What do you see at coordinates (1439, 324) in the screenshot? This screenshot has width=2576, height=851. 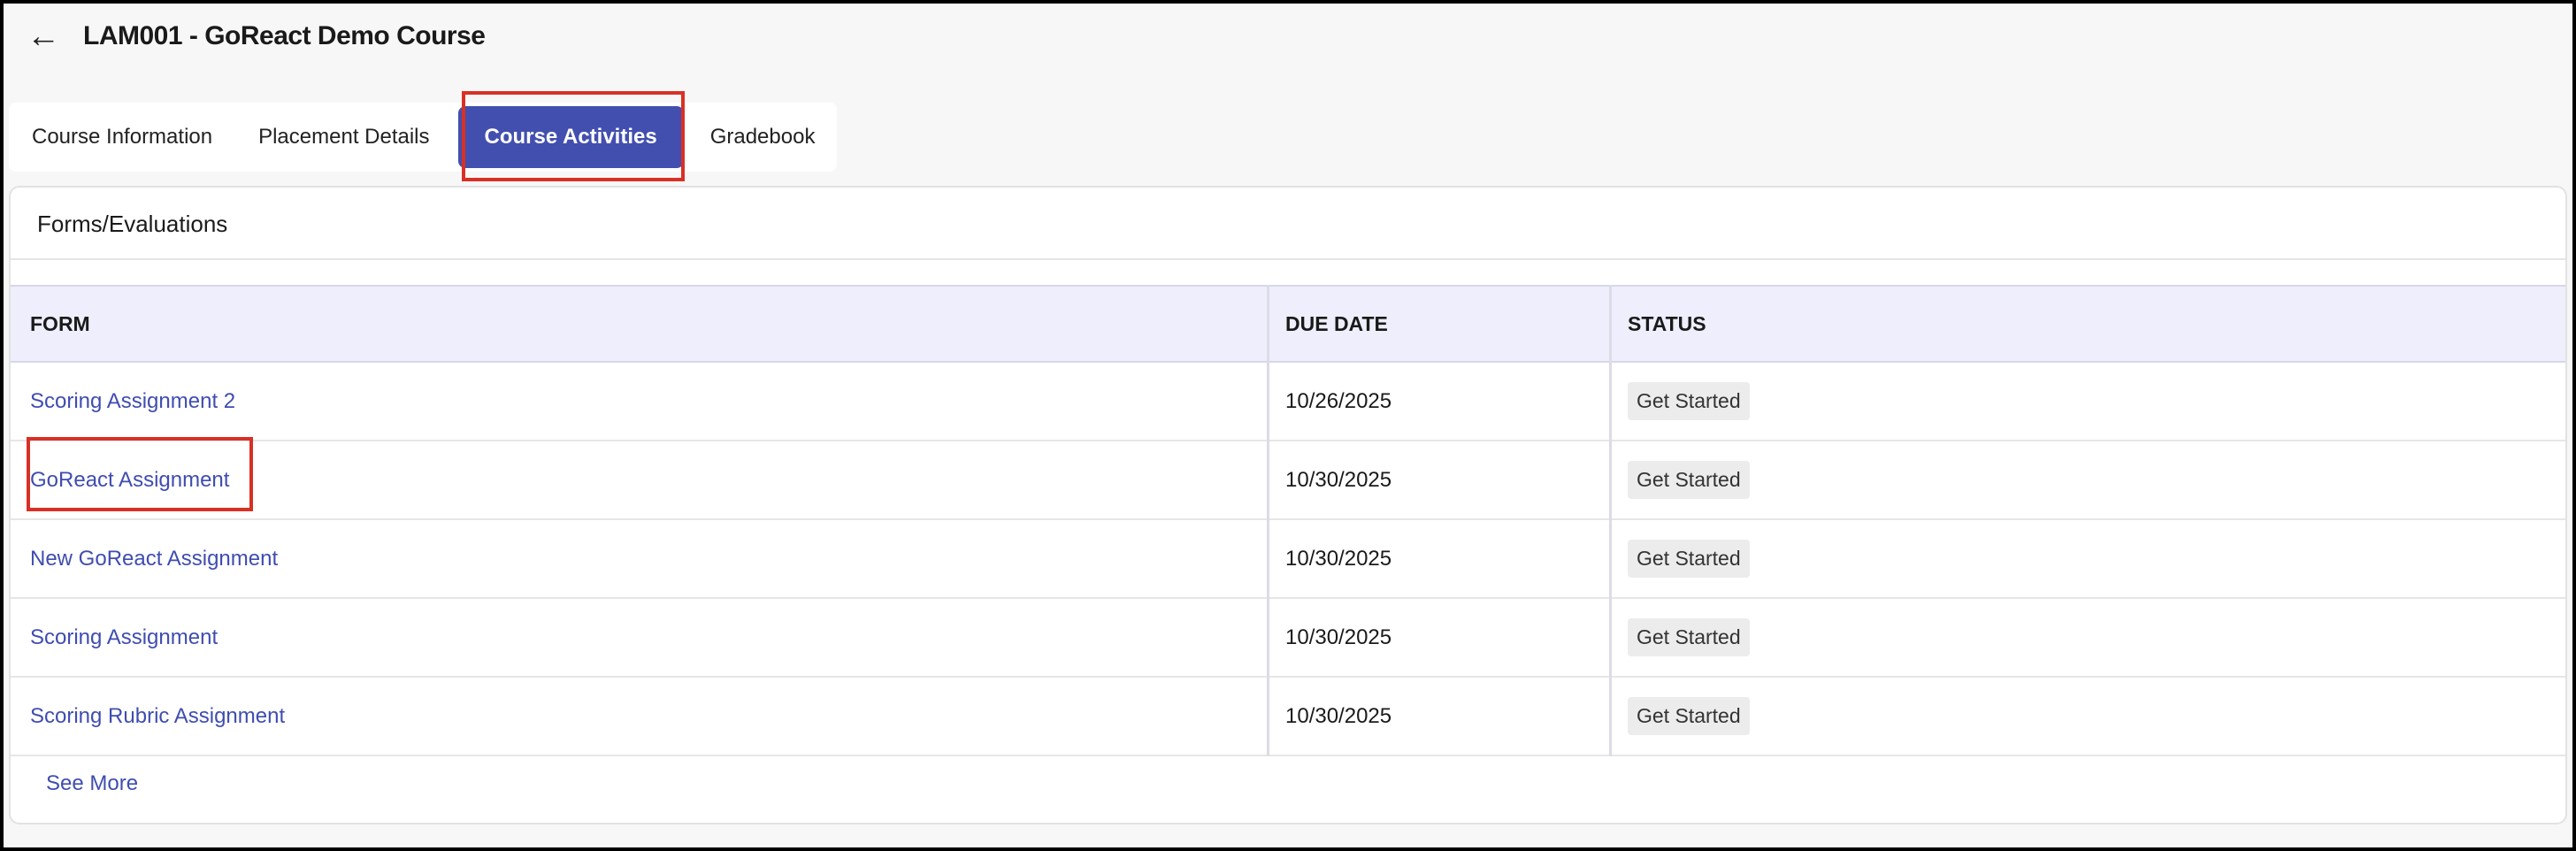 I see `column-header-due-date: DUE DATE` at bounding box center [1439, 324].